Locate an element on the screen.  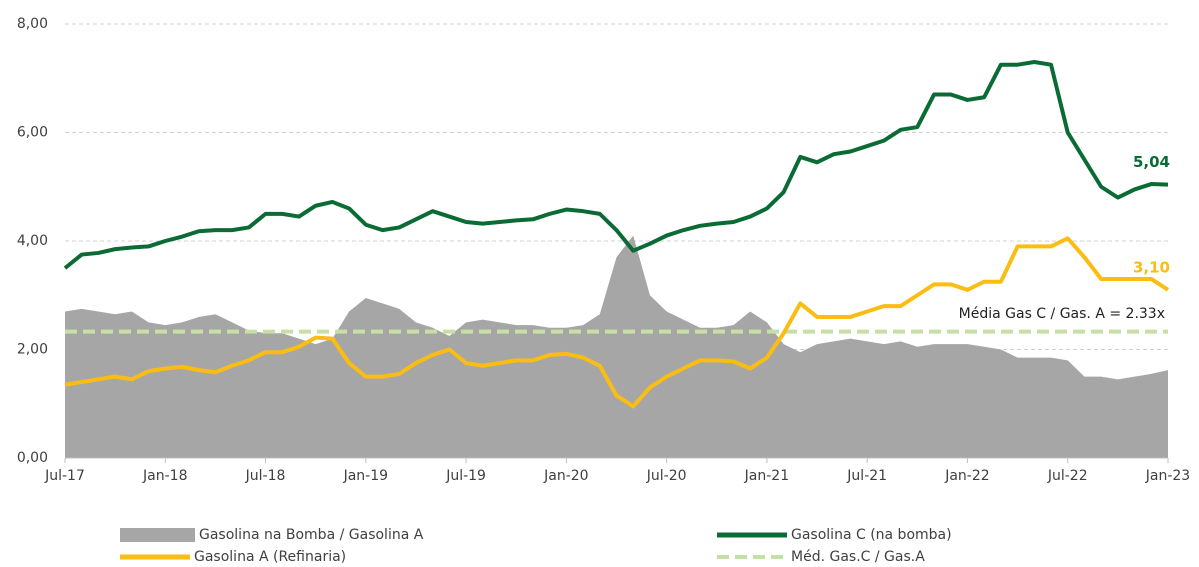
x-tick-label: Jul-22 is located at coordinates (1067, 476).